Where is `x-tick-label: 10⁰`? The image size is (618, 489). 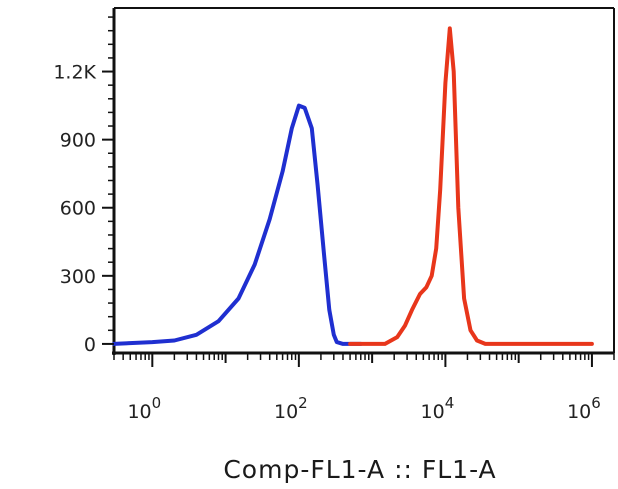
x-tick-label: 10⁰ is located at coordinates (144, 408).